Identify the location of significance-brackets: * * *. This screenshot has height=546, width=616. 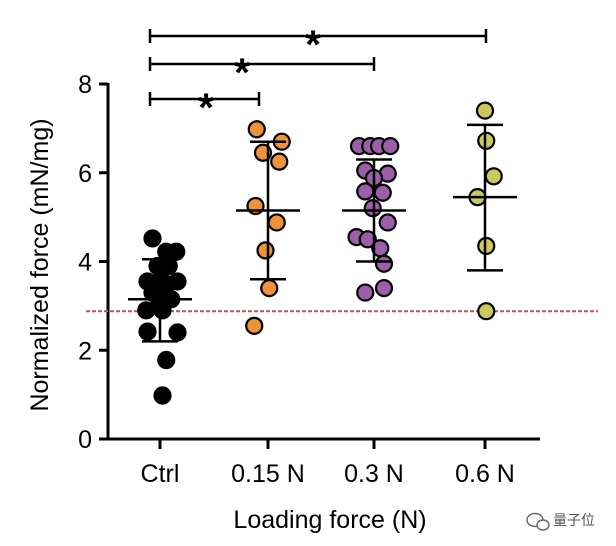
(318, 76).